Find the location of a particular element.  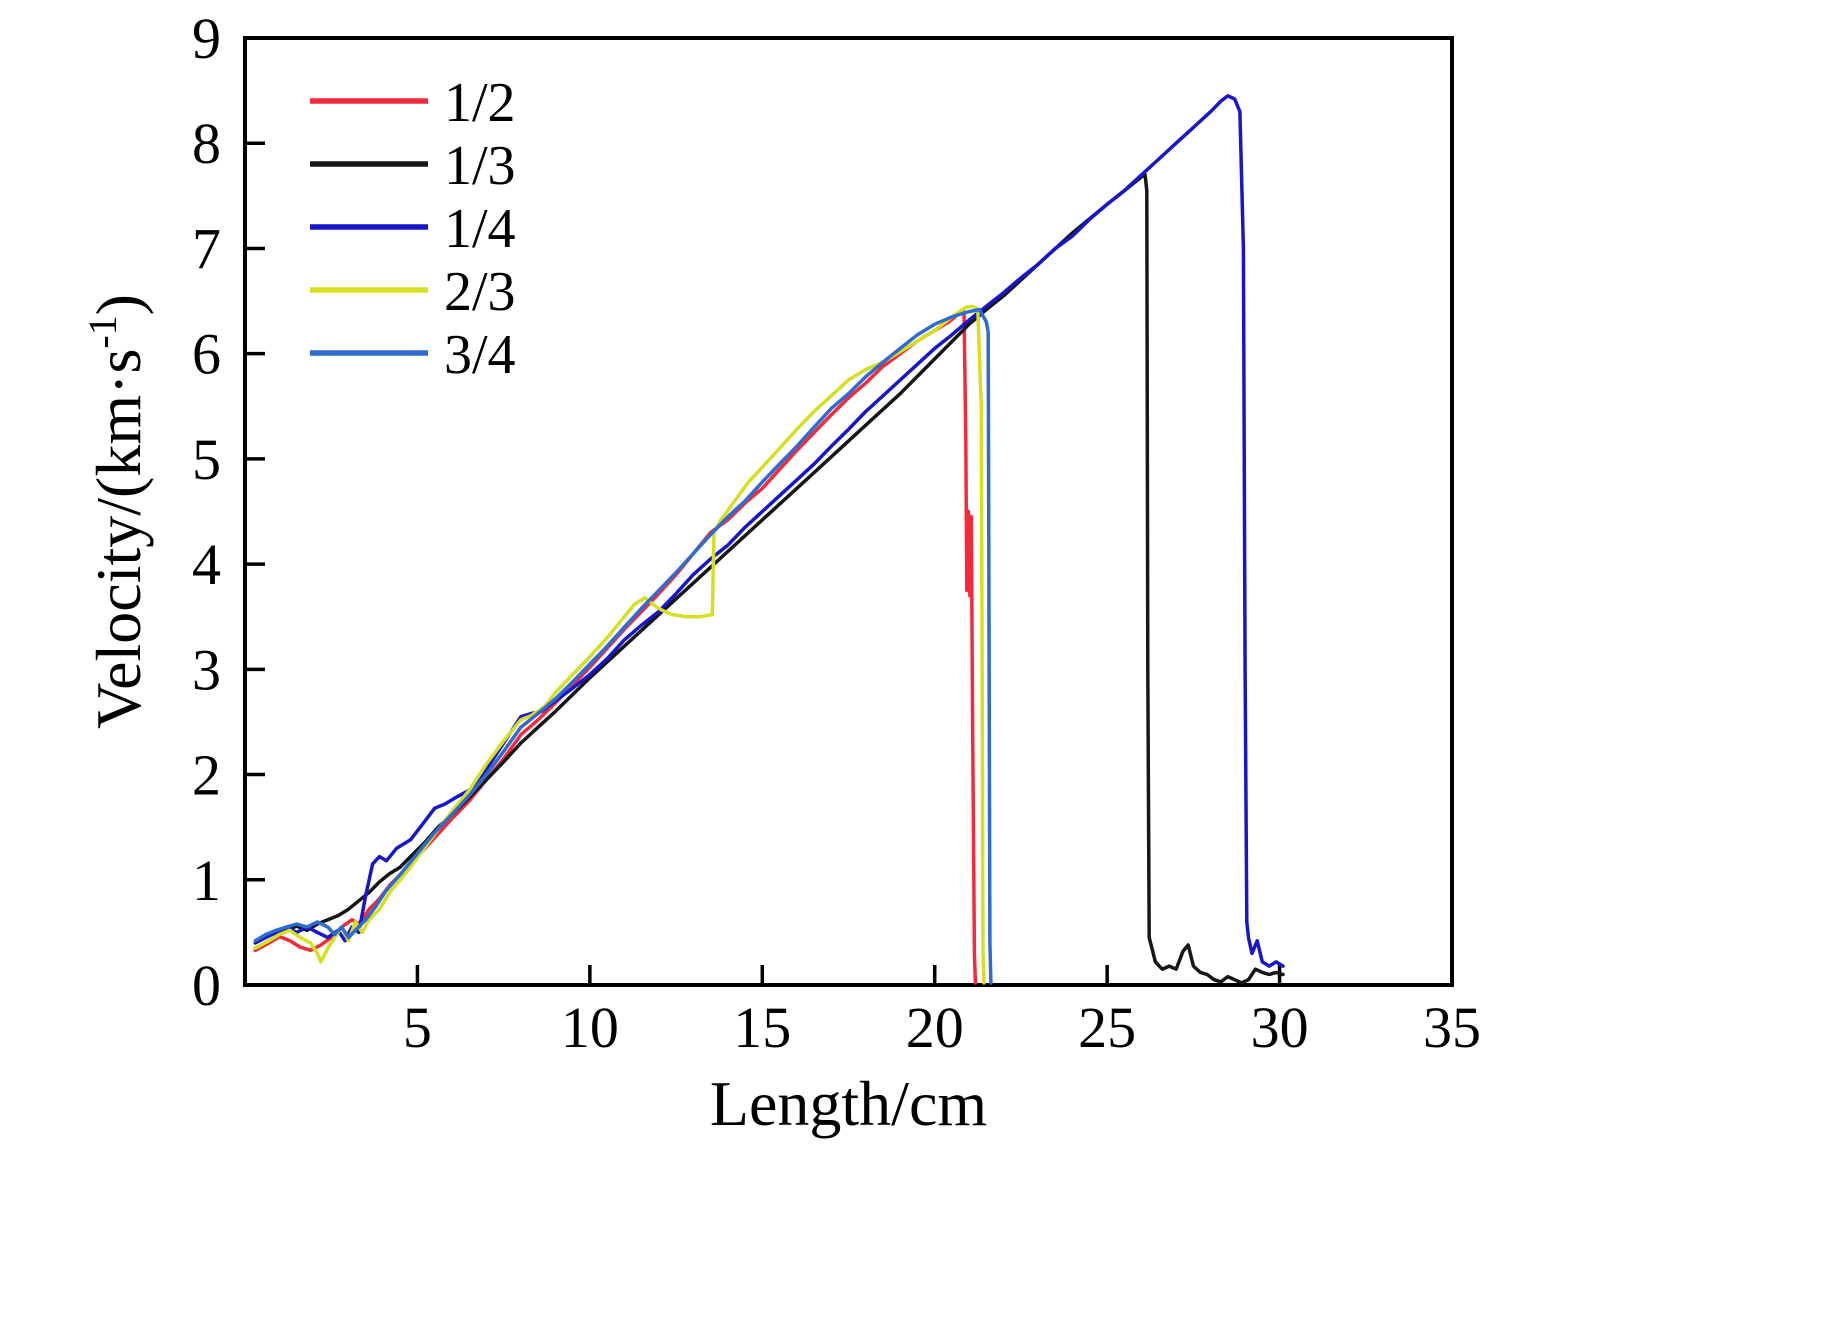

x-axis-title: Length/cm is located at coordinates (848, 1103).